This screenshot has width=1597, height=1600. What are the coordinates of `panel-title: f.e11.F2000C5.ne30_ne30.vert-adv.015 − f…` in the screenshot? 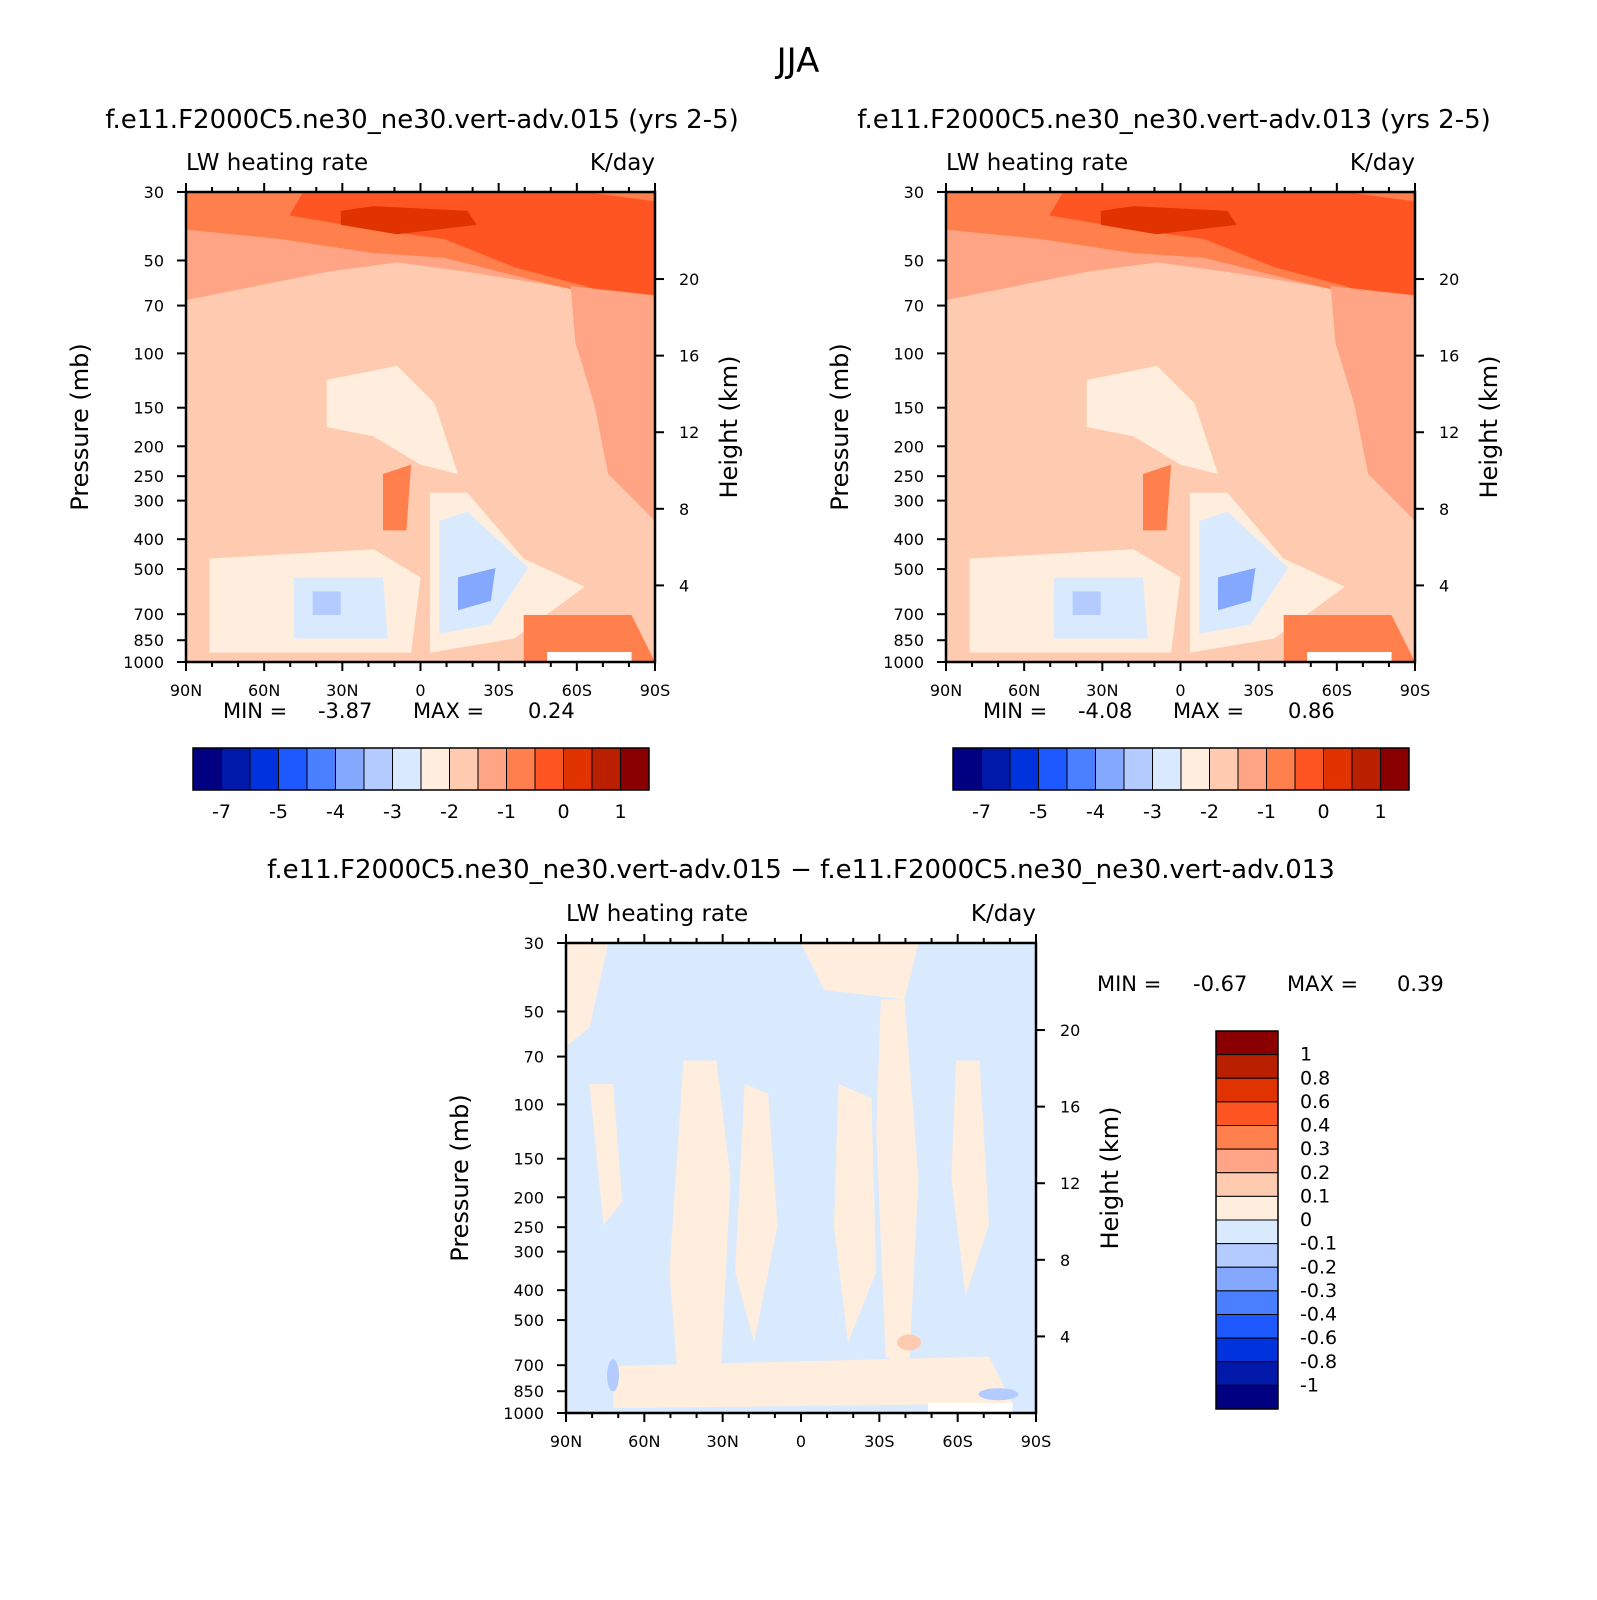 It's located at (801, 870).